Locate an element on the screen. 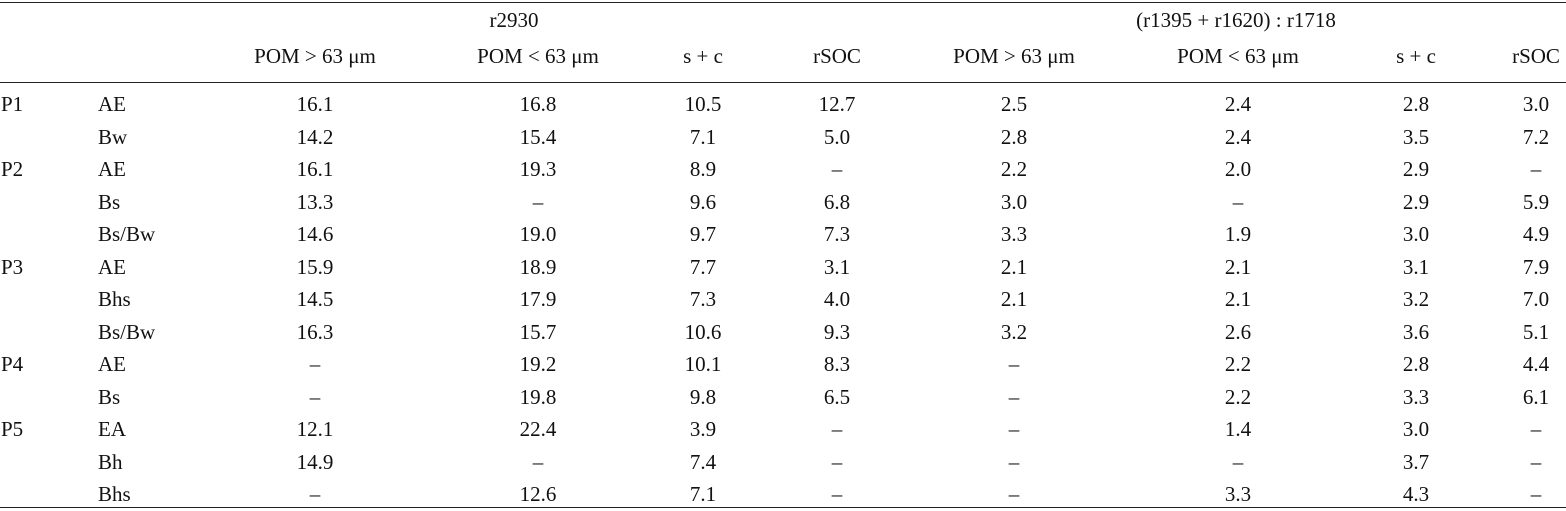 The width and height of the screenshot is (1566, 511). table-cell: 19.8 is located at coordinates (538, 396).